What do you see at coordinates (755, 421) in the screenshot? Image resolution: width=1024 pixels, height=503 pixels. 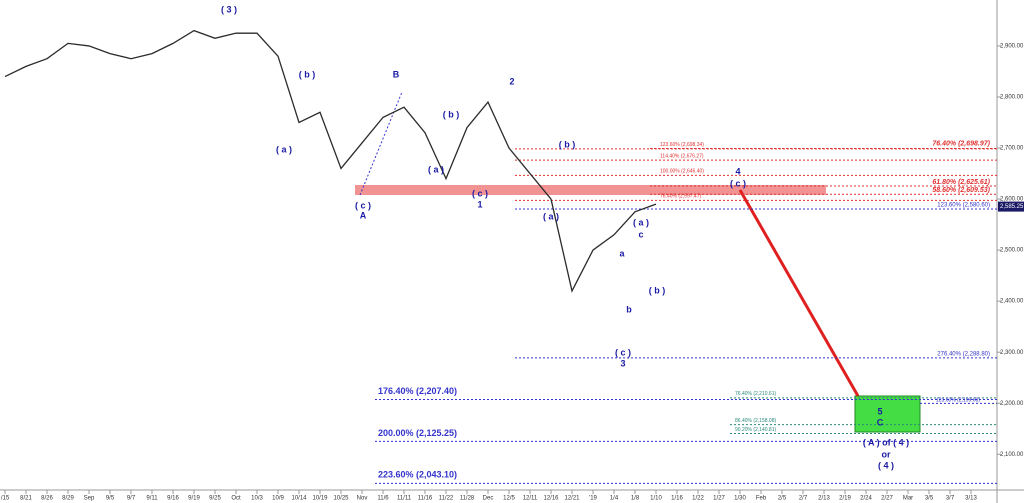 I see `fib-label: 86.40% (2,158.08)` at bounding box center [755, 421].